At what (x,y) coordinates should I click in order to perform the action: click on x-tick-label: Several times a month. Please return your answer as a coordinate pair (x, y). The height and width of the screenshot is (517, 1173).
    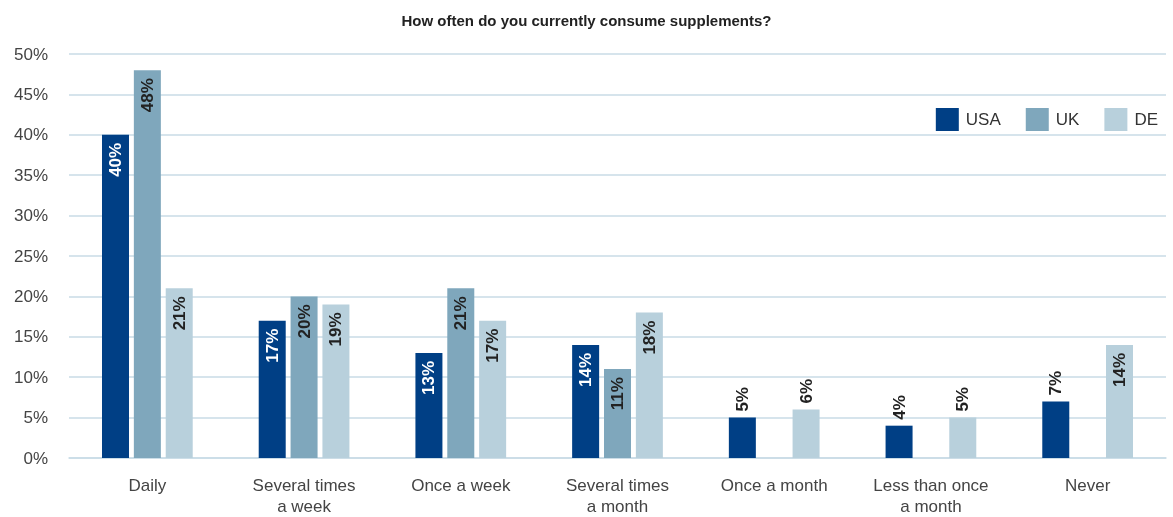
    Looking at the image, I should click on (617, 496).